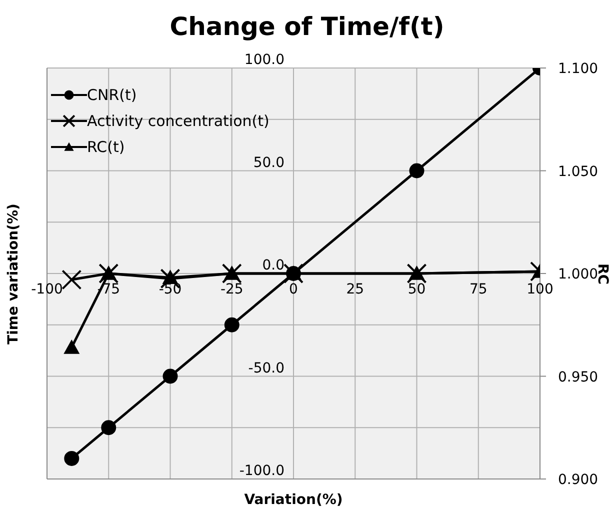 Image resolution: width=614 pixels, height=518 pixels. Describe the element at coordinates (417, 290) in the screenshot. I see `x-tick-label: 50` at that location.